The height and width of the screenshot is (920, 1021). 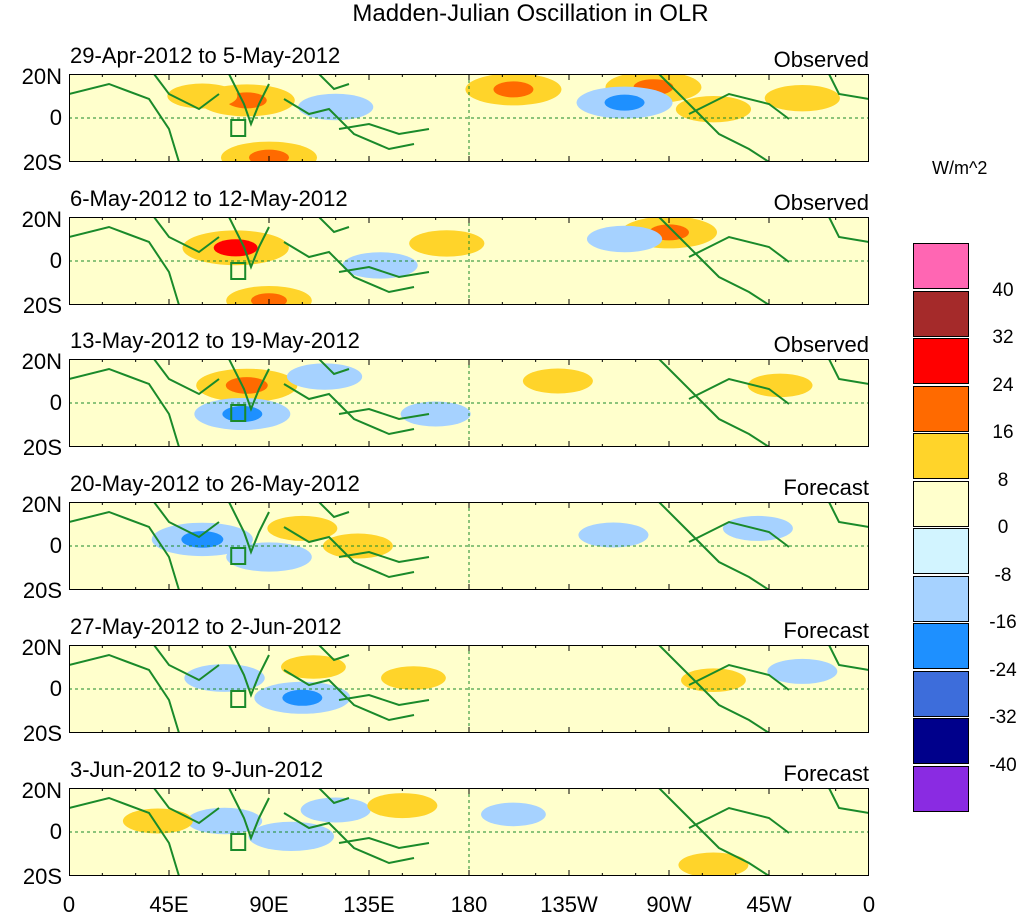 I want to click on panel-date-label: 6-May-2012 to 12-May-2012, so click(x=209, y=198).